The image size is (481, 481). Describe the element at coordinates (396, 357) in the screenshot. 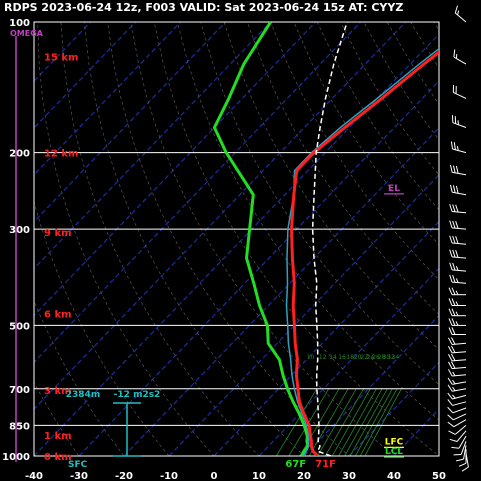

I see `mixing-ratio-label: 34` at that location.